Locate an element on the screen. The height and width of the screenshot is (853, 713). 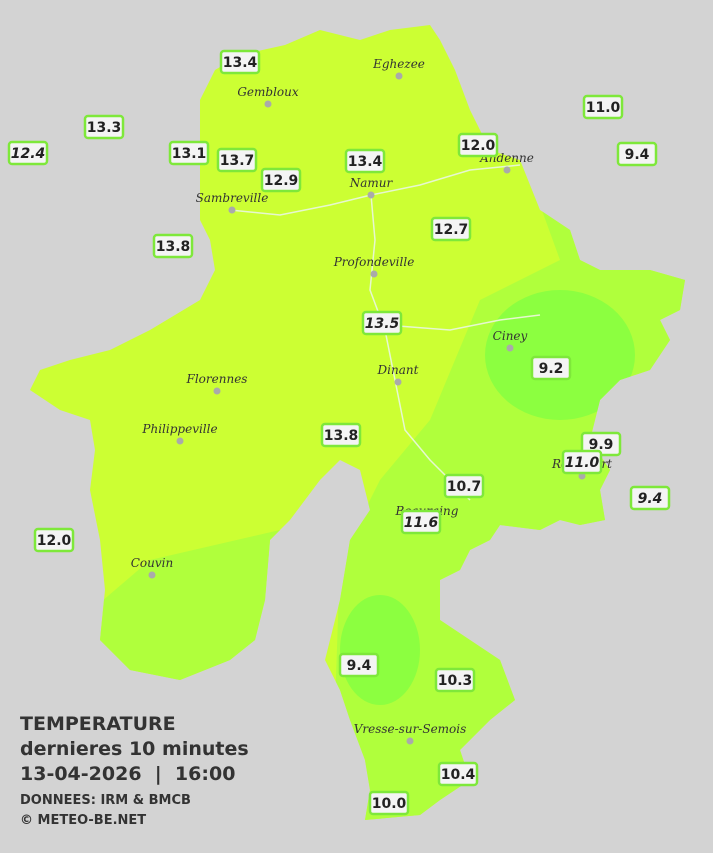
station-reading: 10.0 is located at coordinates (389, 803).